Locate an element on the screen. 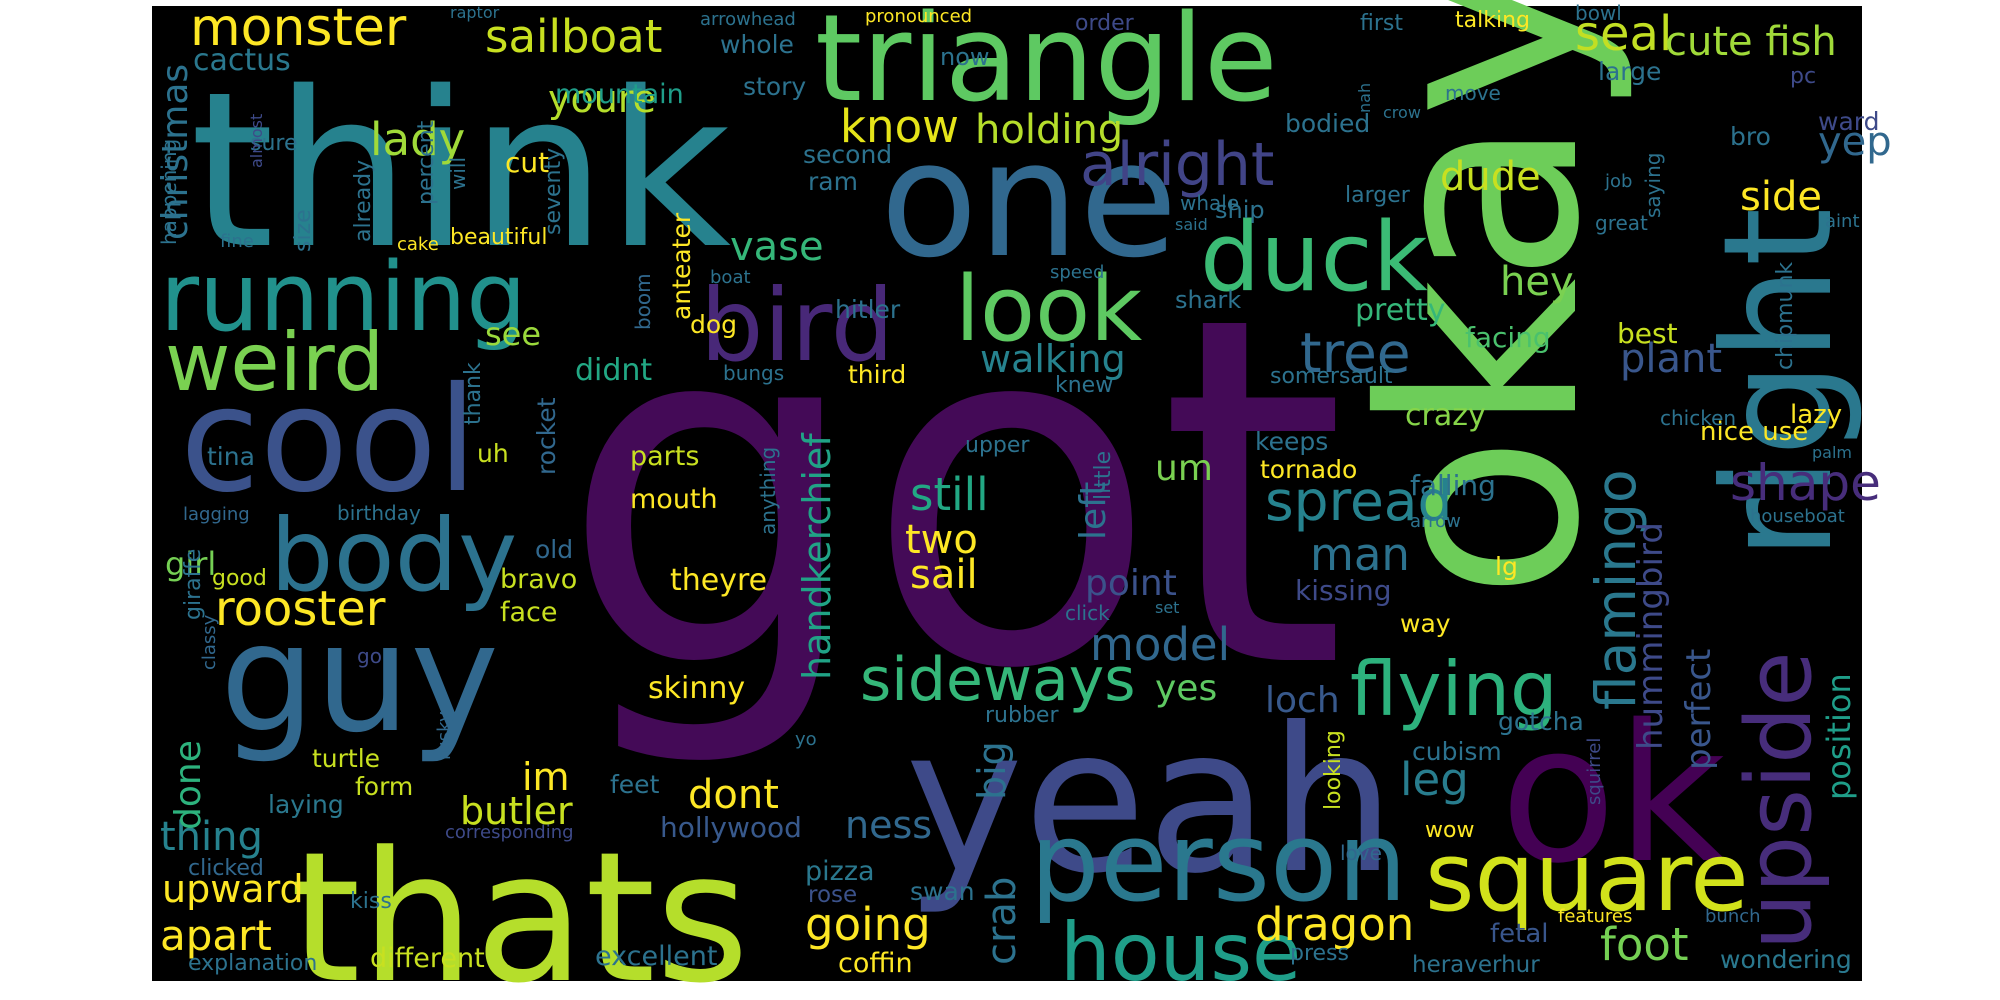  word-triangle: triangle is located at coordinates (1046, 64).